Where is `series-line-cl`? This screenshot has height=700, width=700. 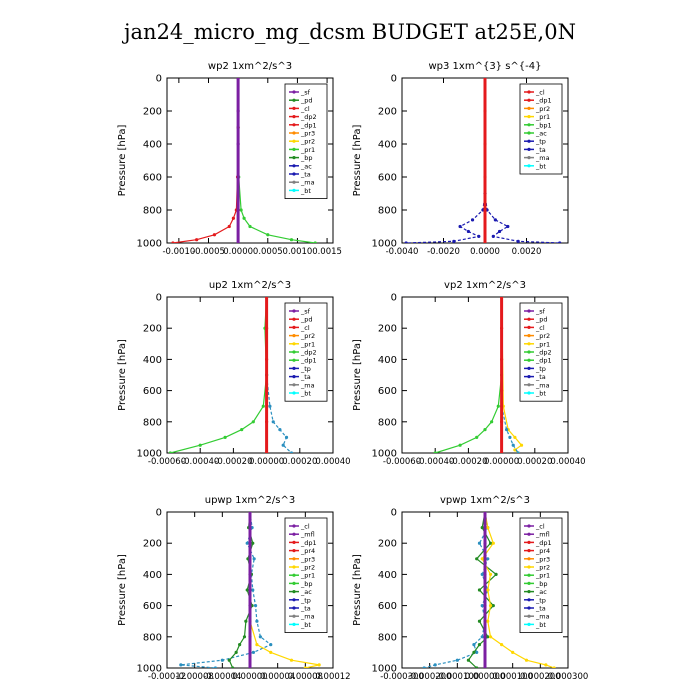 series-line-cl is located at coordinates (205, 160).